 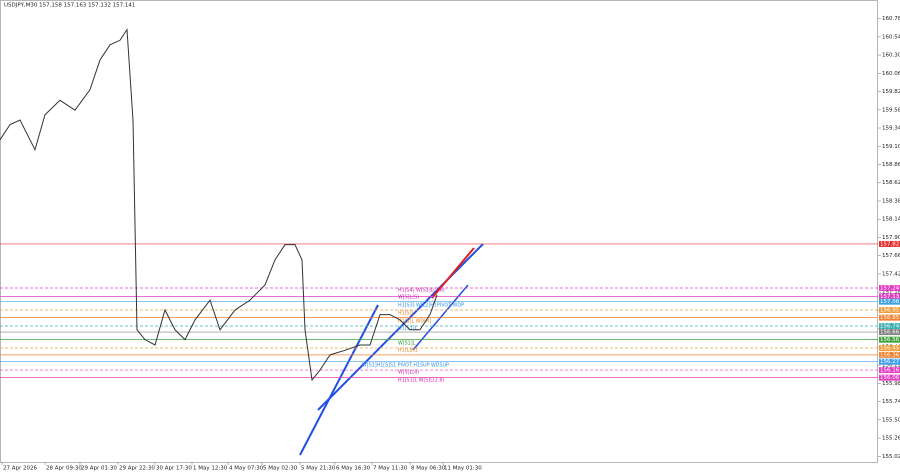 What do you see at coordinates (210, 469) in the screenshot?
I see `x-tick-label: 1 May 12:30` at bounding box center [210, 469].